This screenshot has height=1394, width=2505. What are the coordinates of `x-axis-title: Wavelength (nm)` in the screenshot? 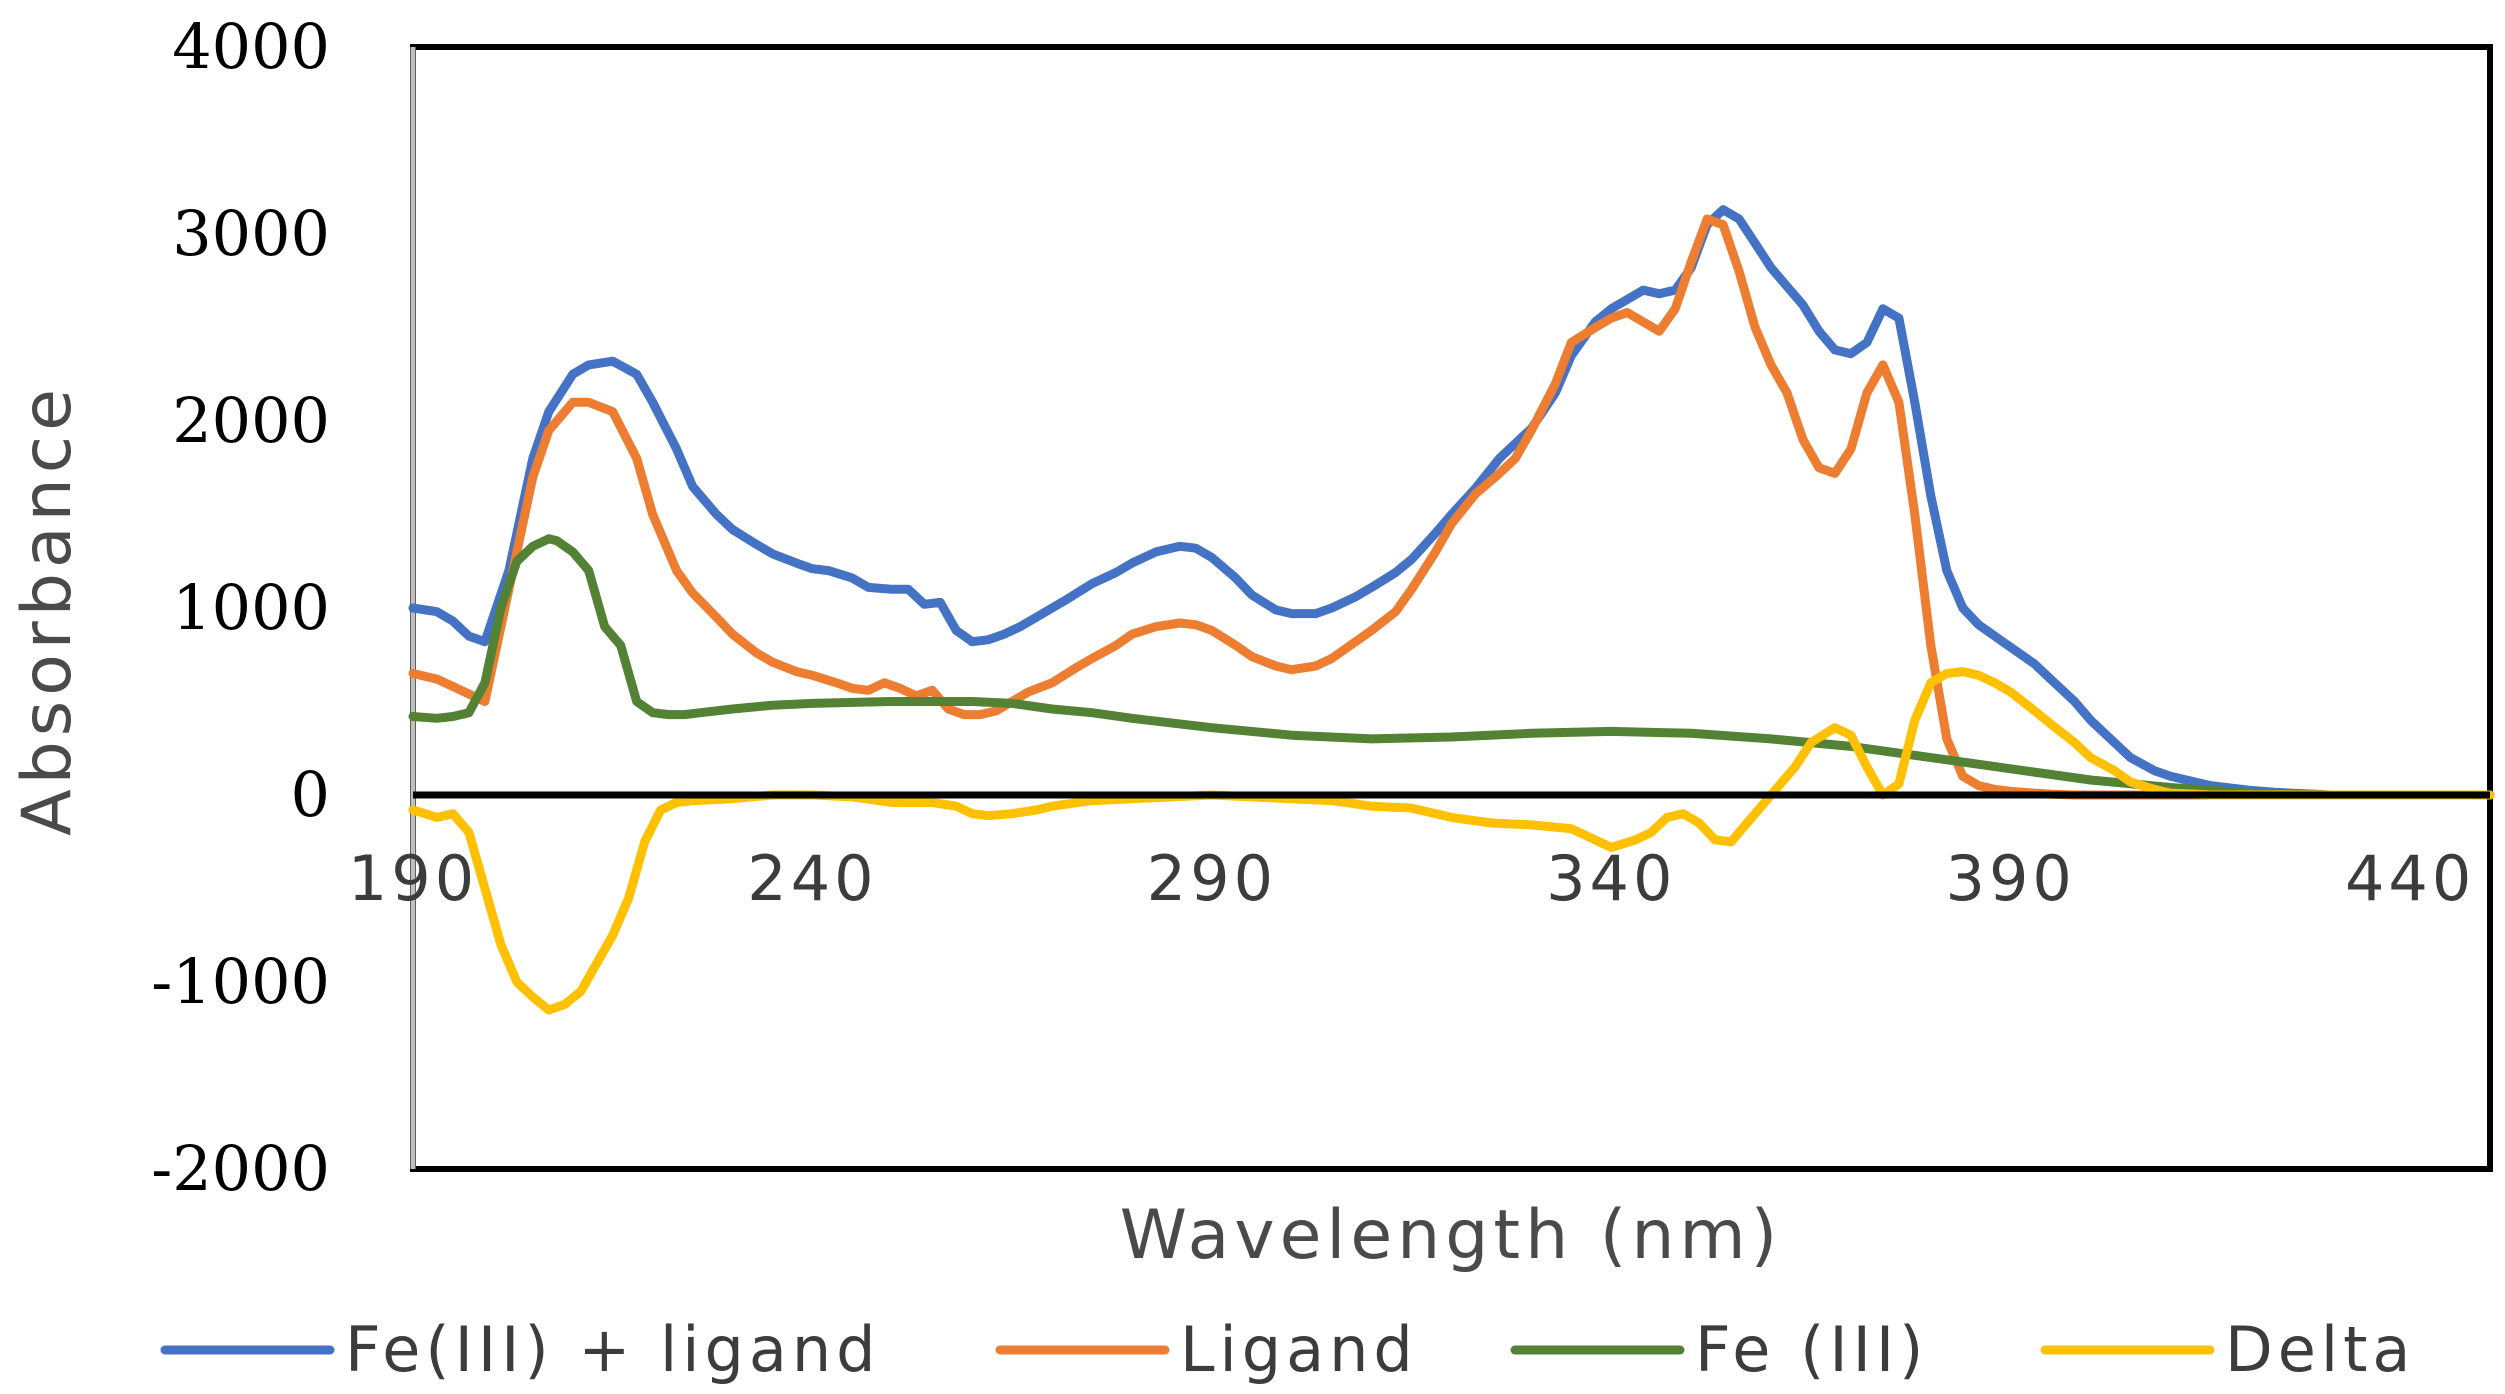 It's located at (1451, 1235).